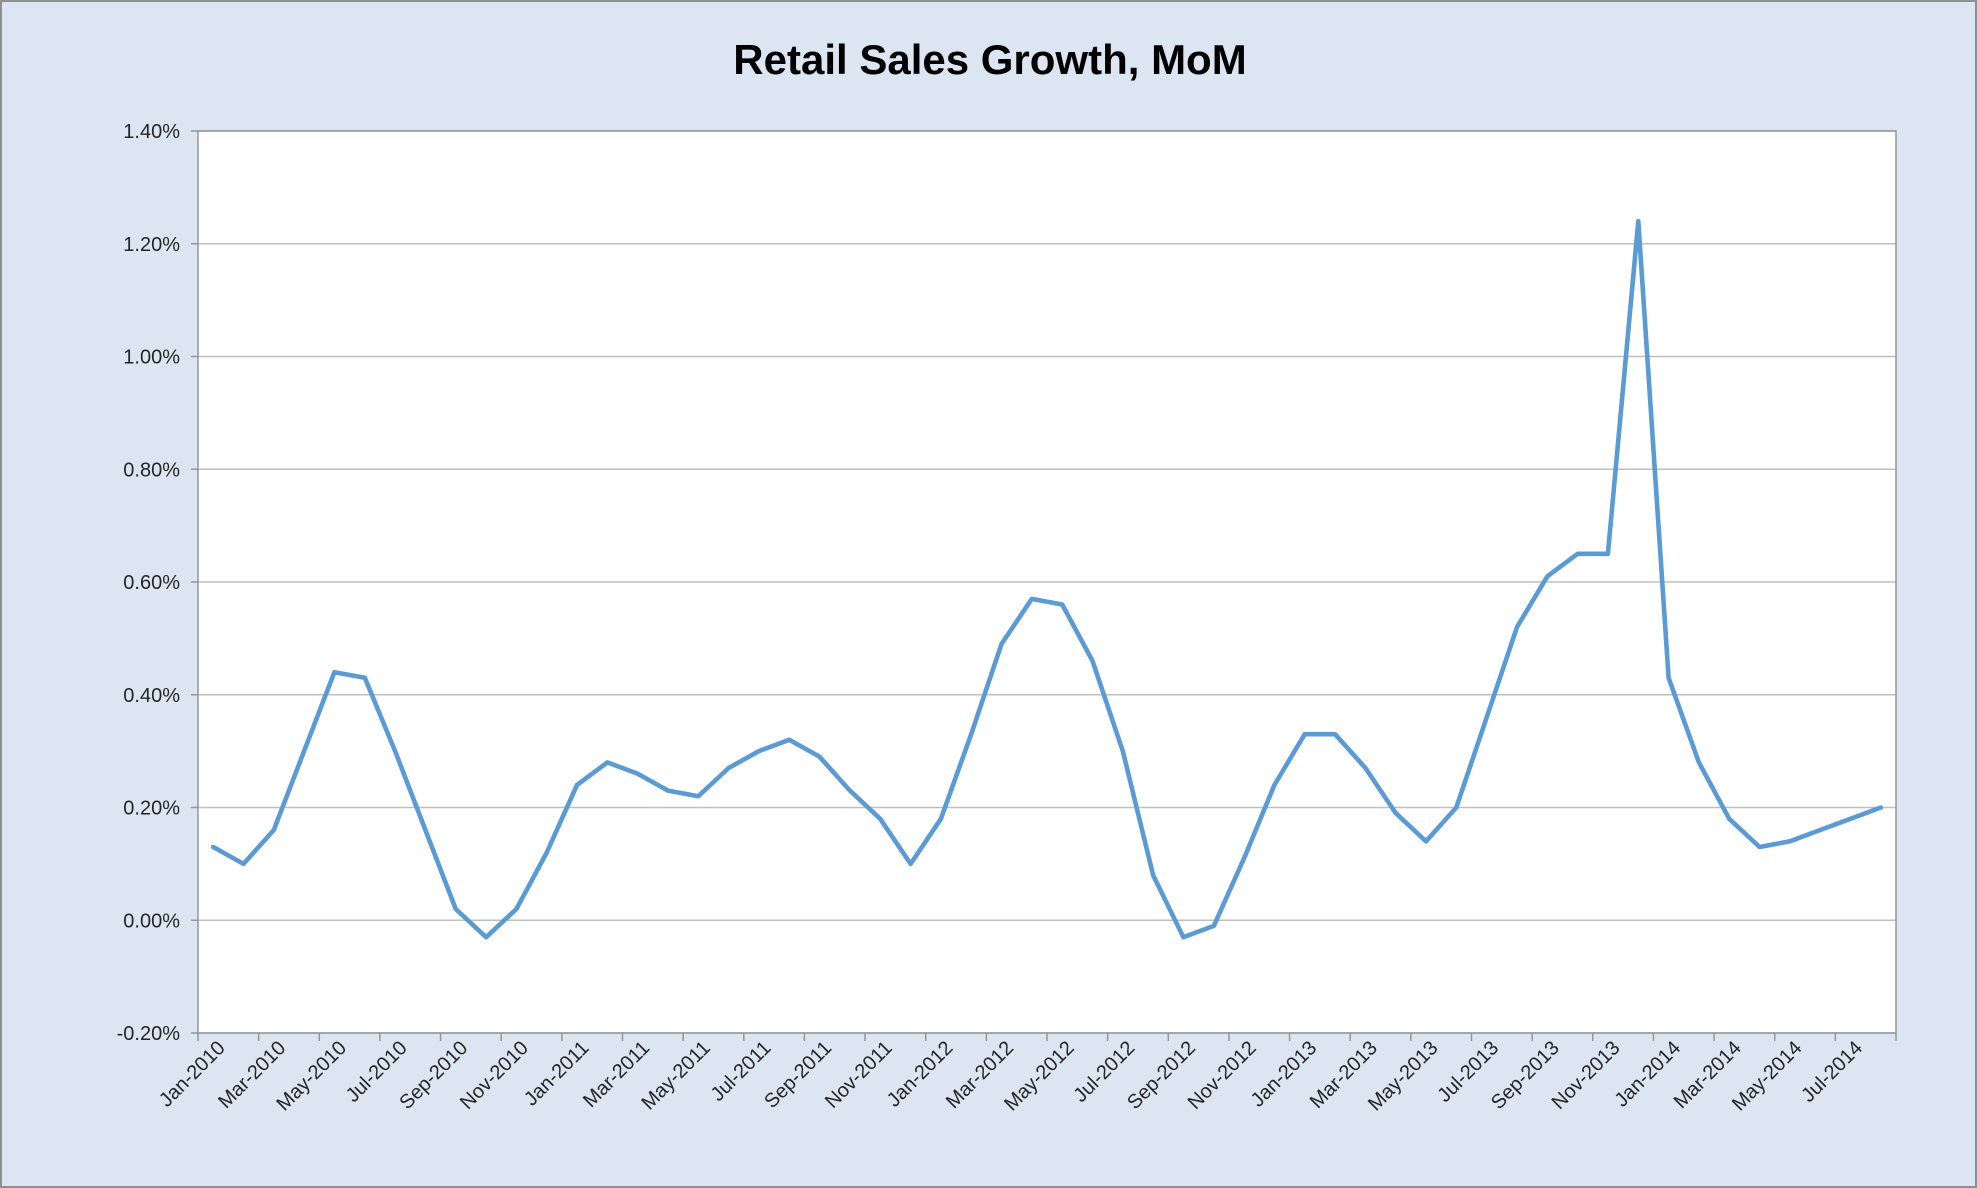 Image resolution: width=1977 pixels, height=1188 pixels. Describe the element at coordinates (151, 245) in the screenshot. I see `y-tick-label: 1.20%` at that location.